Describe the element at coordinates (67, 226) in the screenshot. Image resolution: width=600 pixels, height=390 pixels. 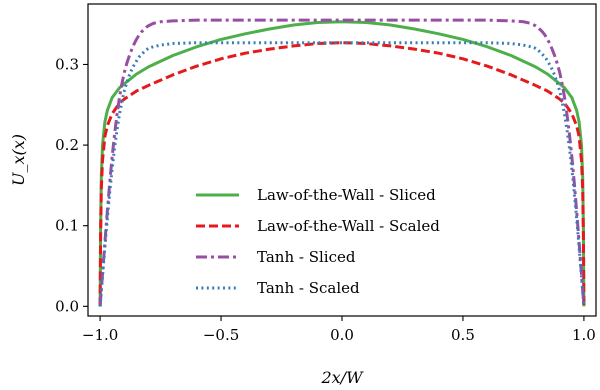
I see `y-tick-label: 0.1` at that location.